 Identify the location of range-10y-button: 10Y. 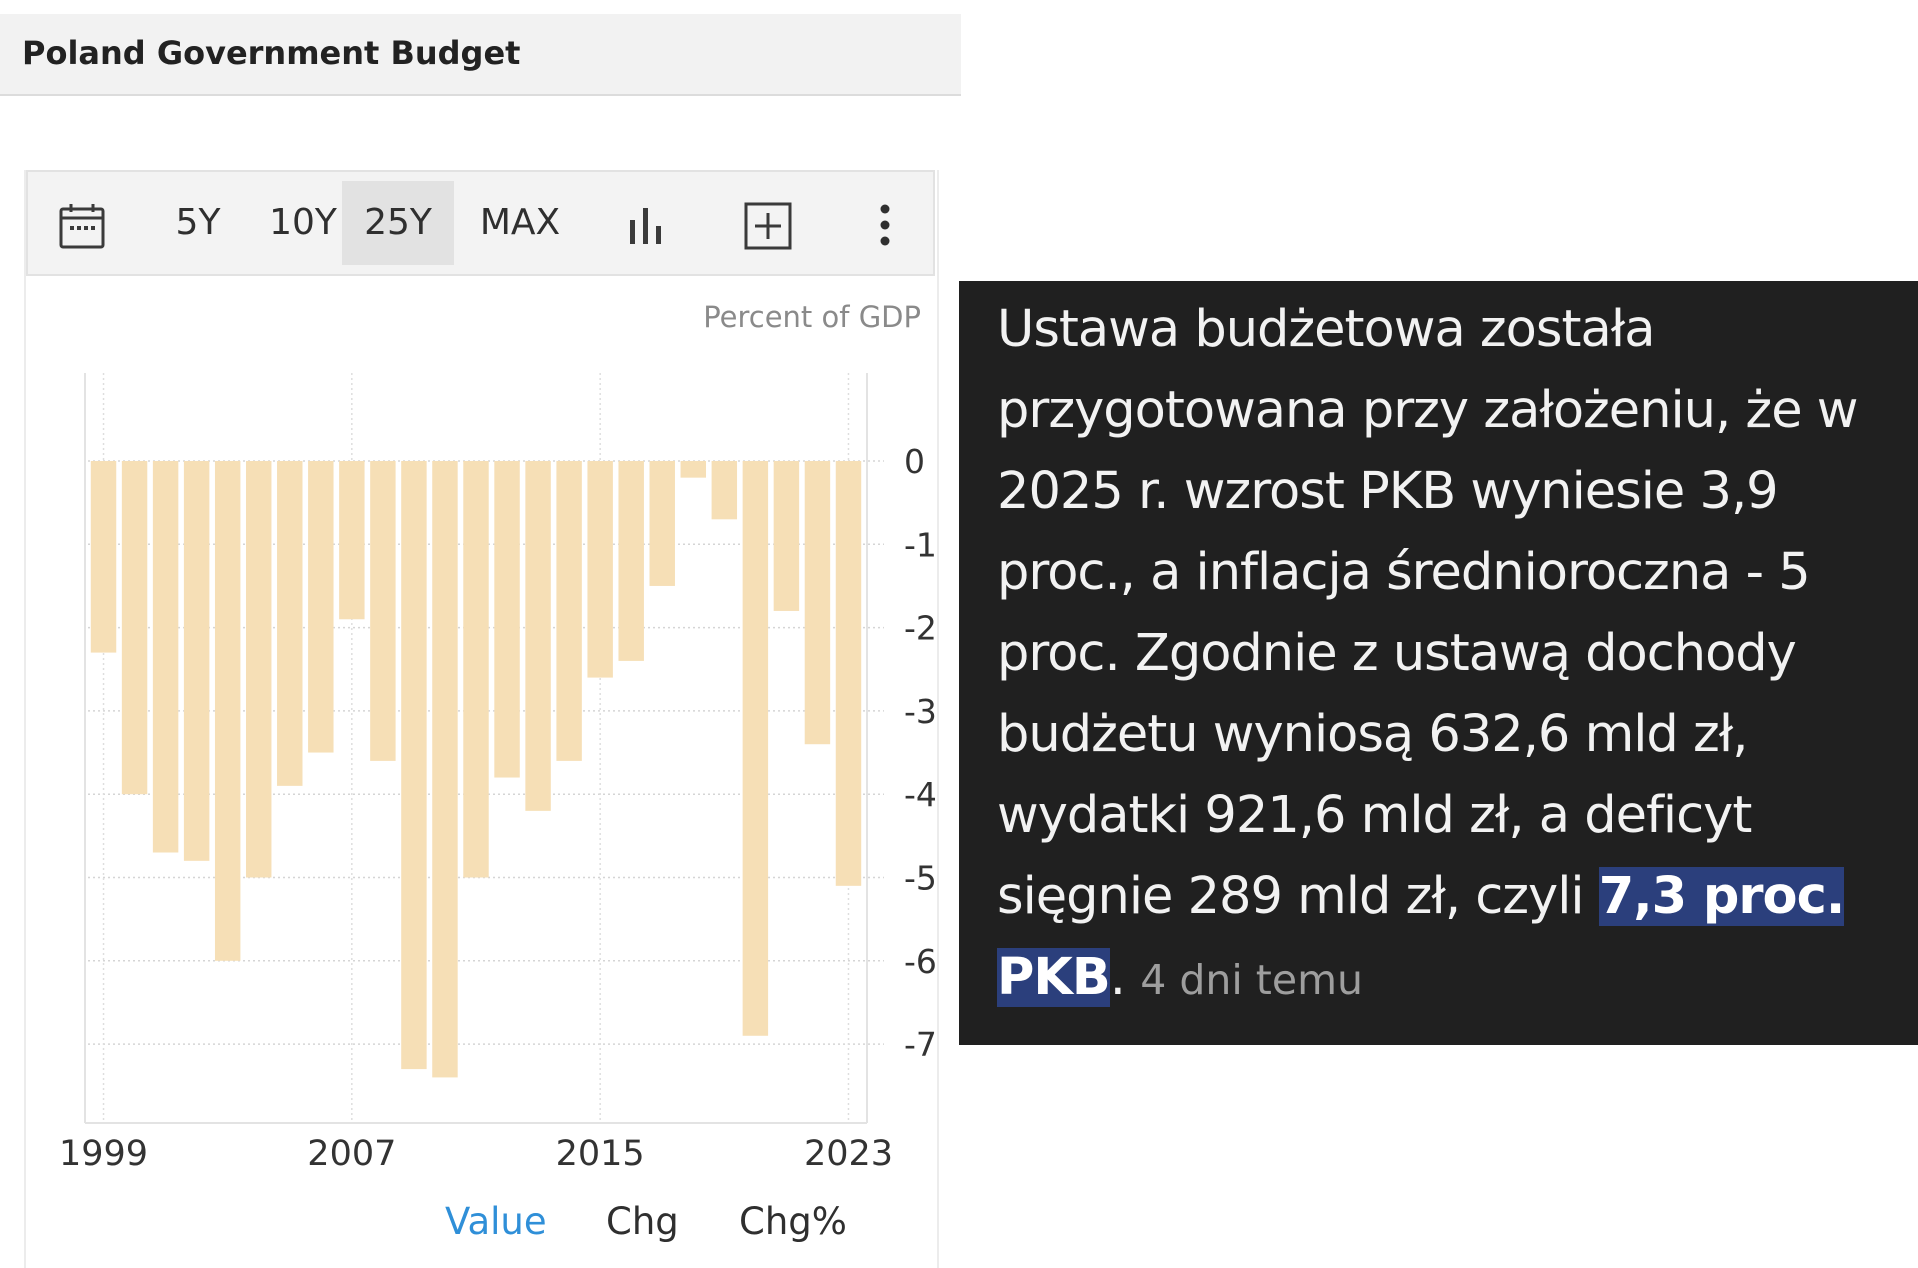
(303, 222).